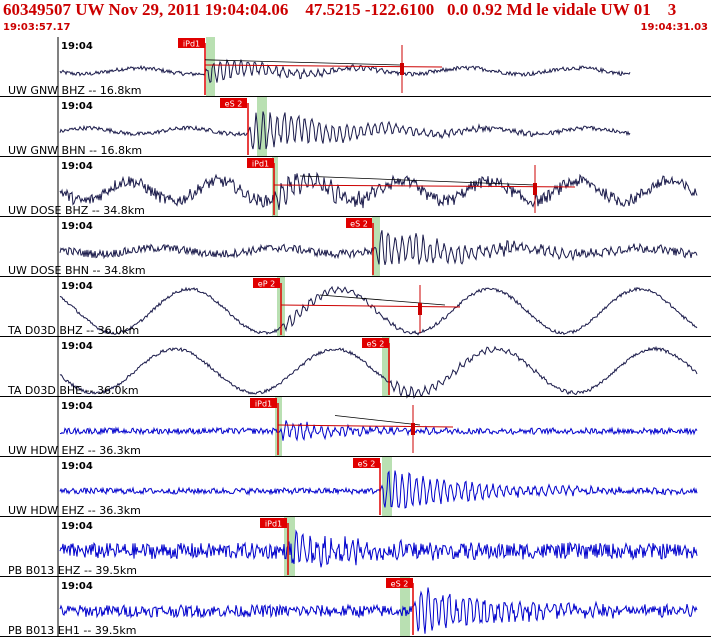  I want to click on station-label: PB B013 EH1 -- 39.5km, so click(72, 630).